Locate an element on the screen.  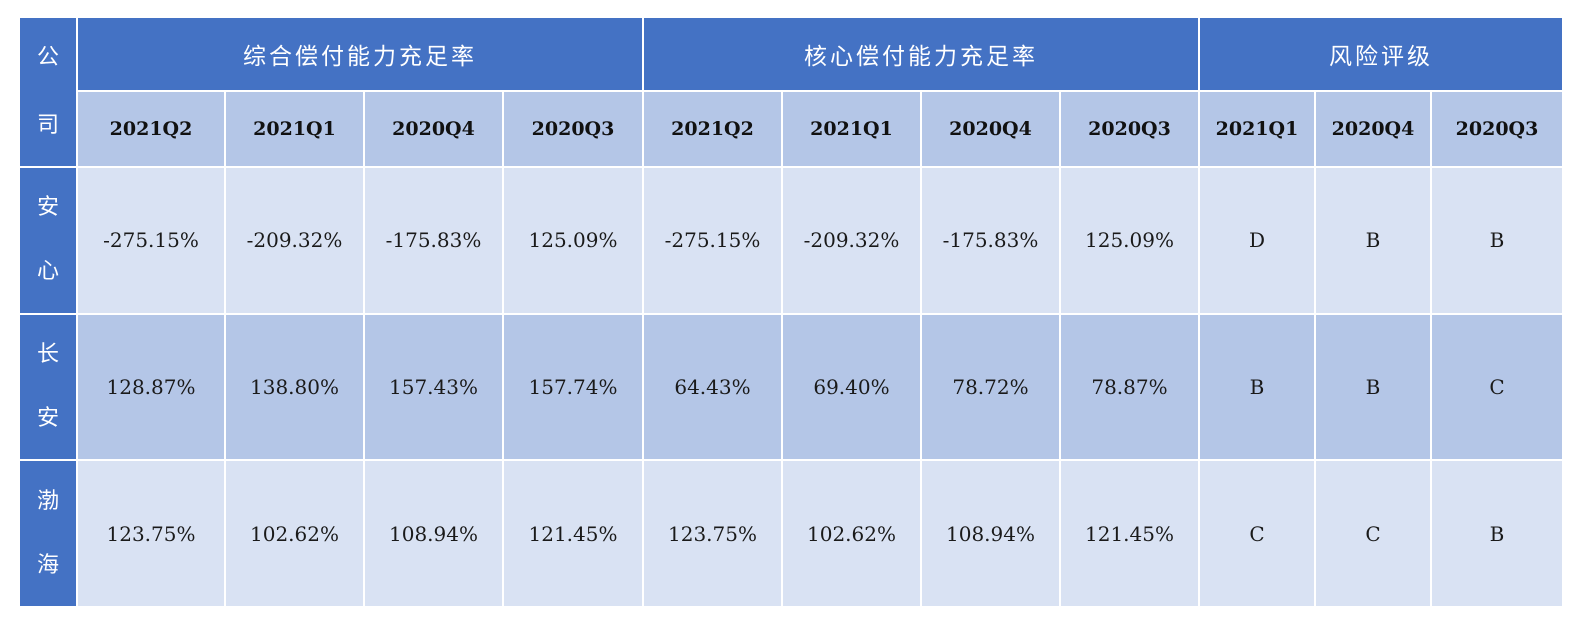
comprehensive-value: 128.87% is located at coordinates (151, 387).